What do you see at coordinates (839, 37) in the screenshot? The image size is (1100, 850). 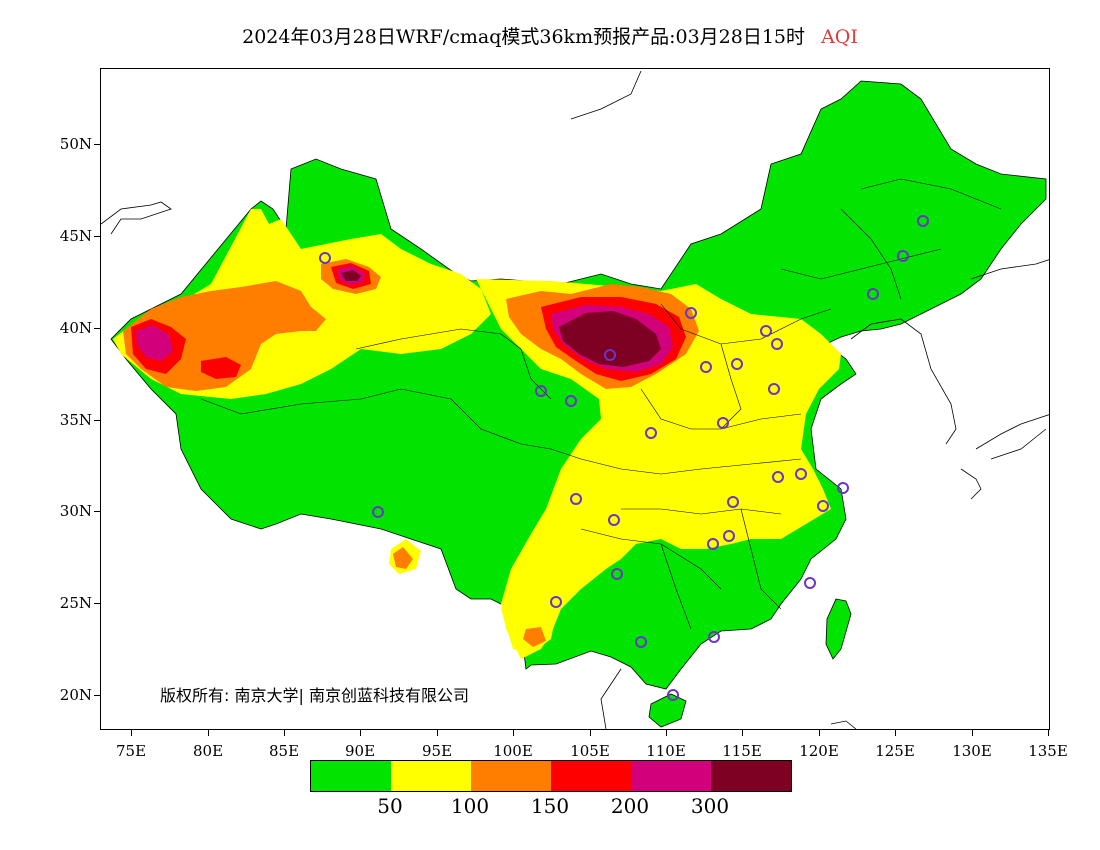 I see `title-variable: AQI` at bounding box center [839, 37].